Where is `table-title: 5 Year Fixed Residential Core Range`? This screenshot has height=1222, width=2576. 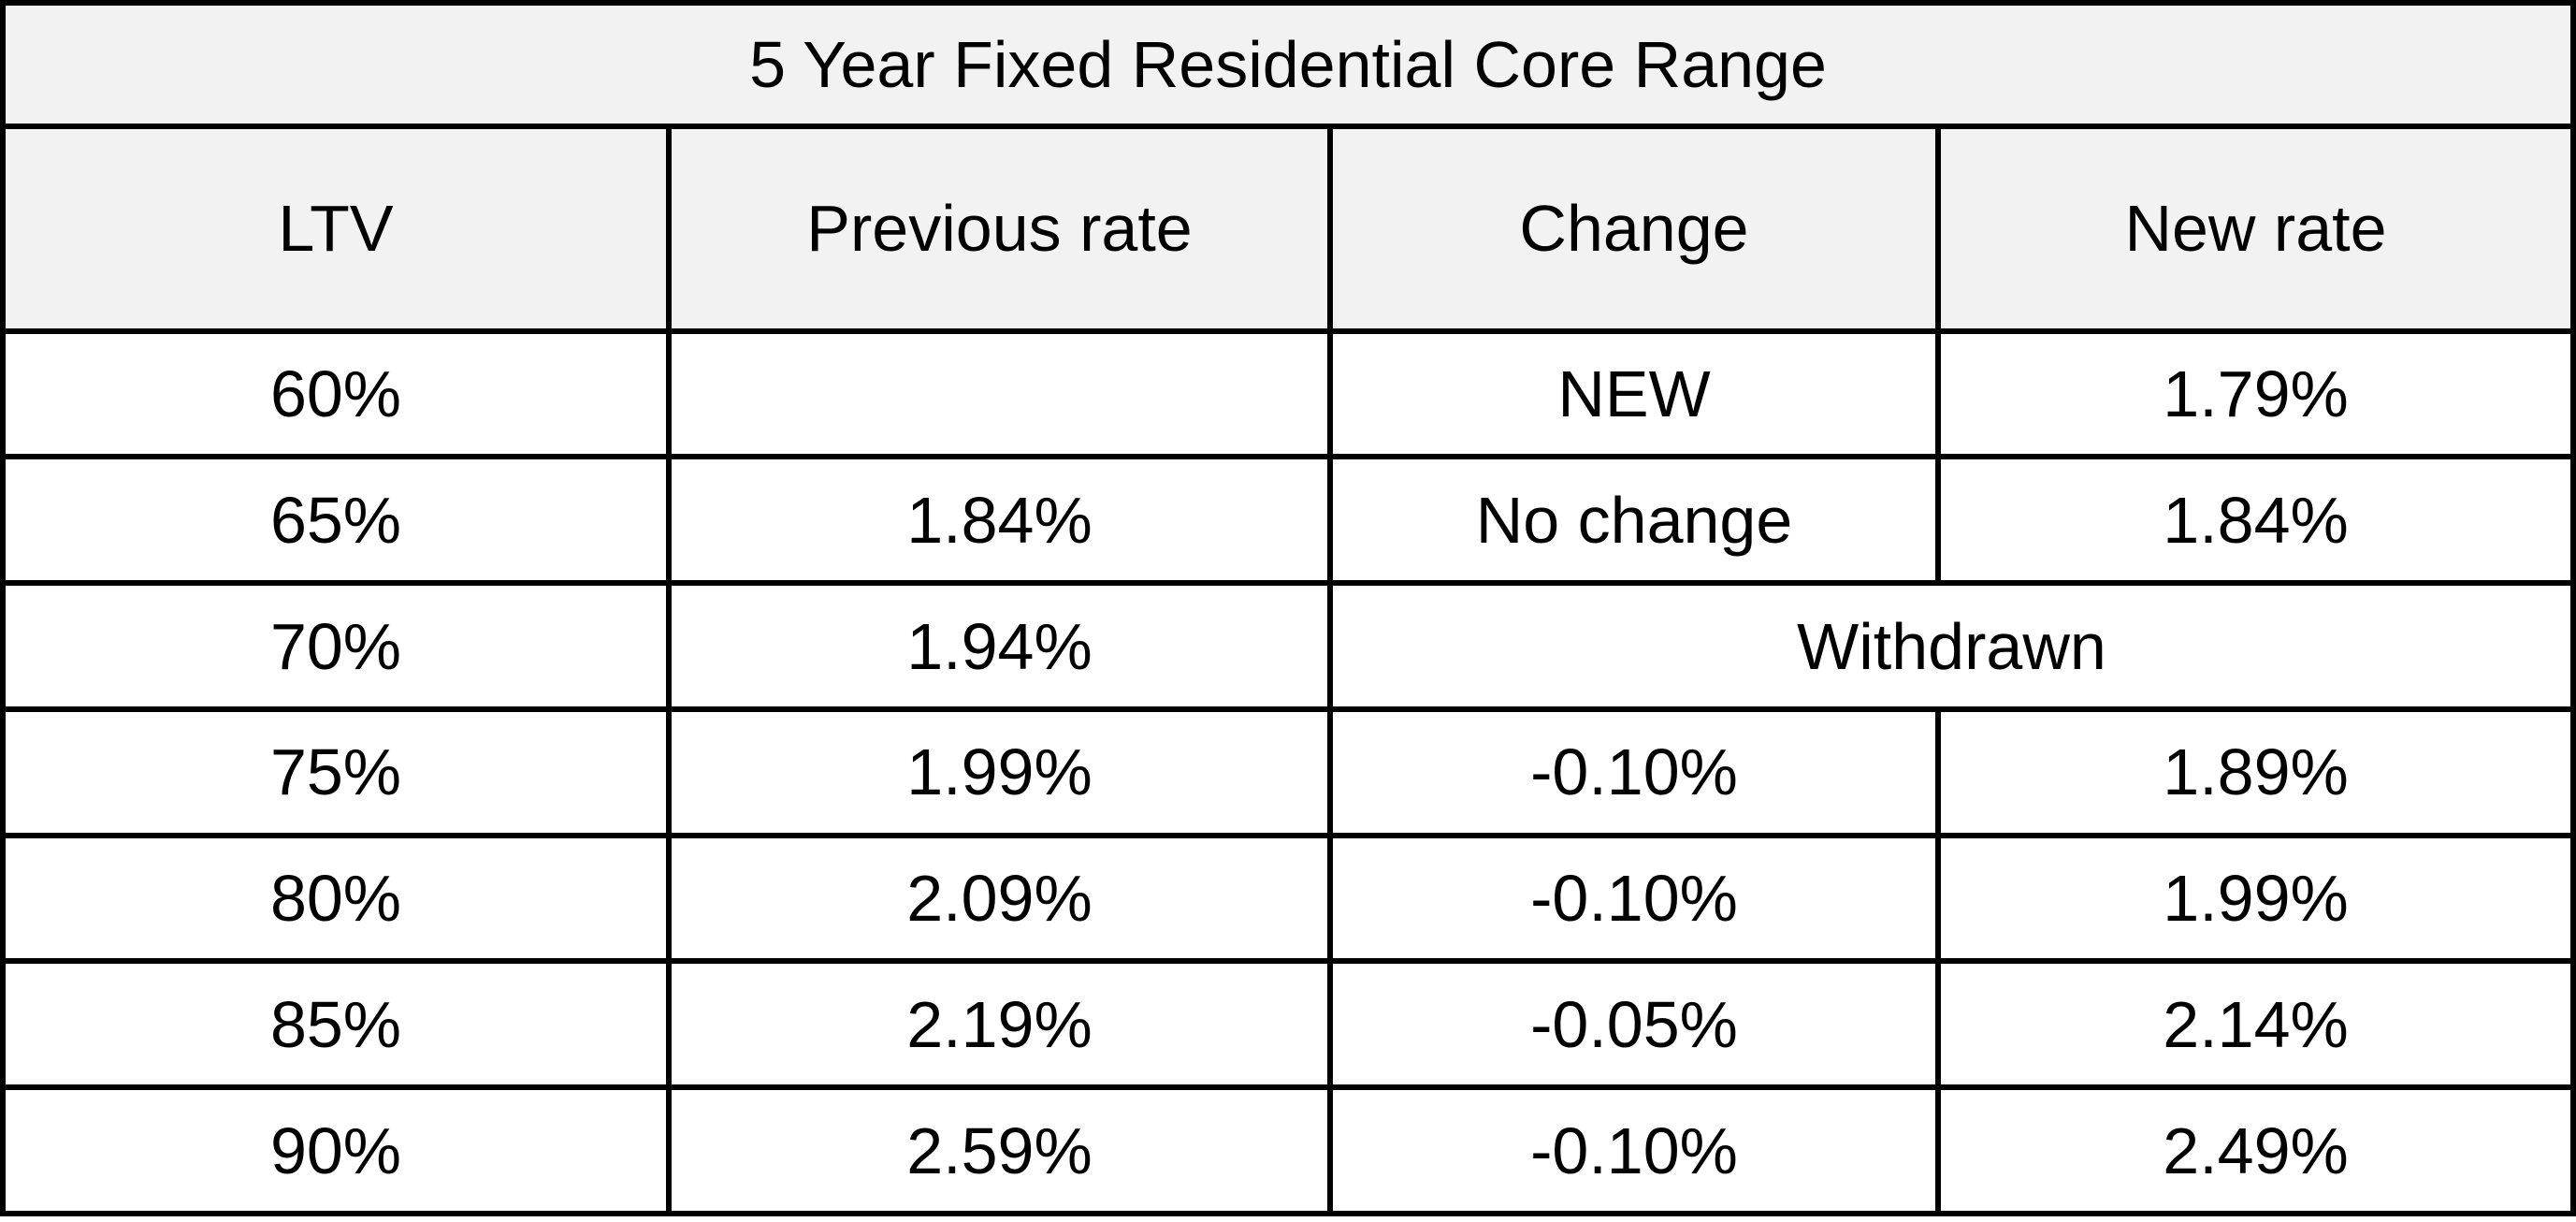
table-title: 5 Year Fixed Residential Core Range is located at coordinates (1288, 64).